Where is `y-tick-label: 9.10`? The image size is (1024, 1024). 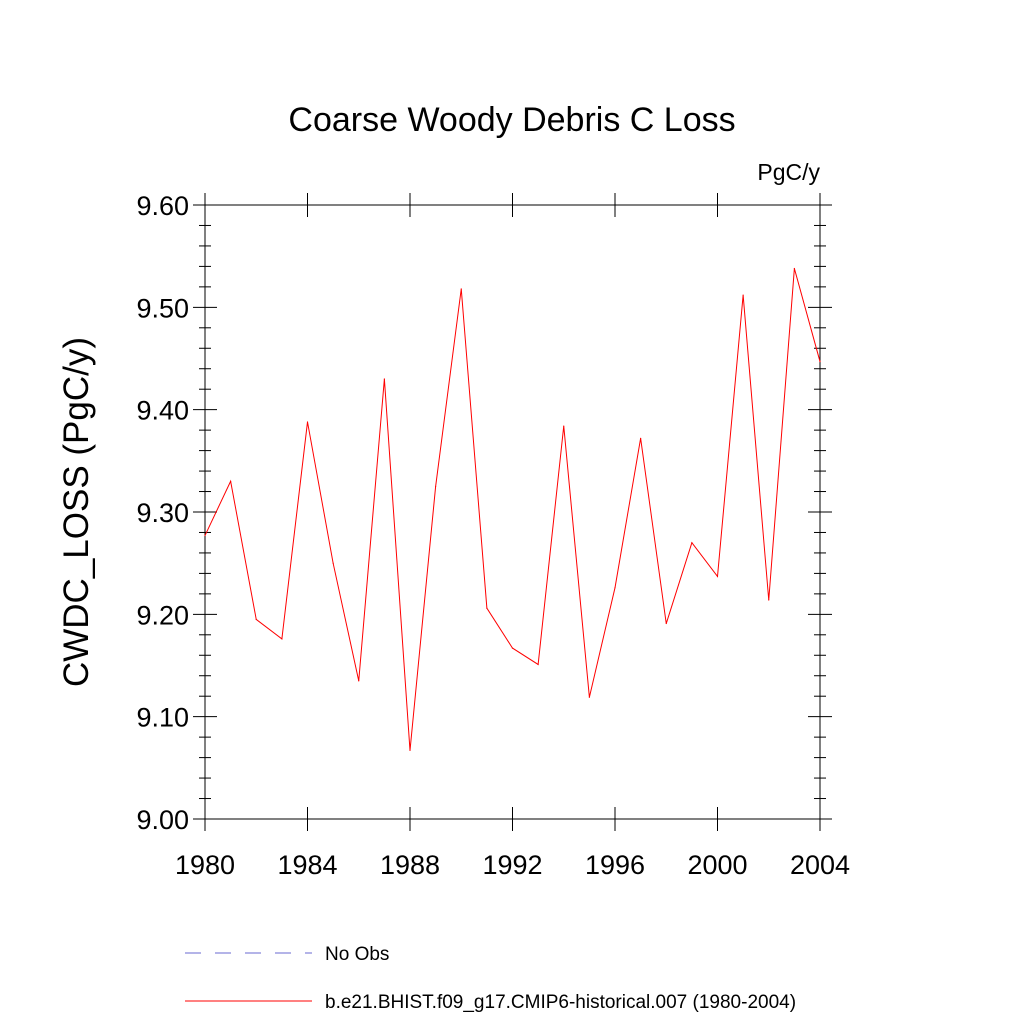
y-tick-label: 9.10 is located at coordinates (162, 718).